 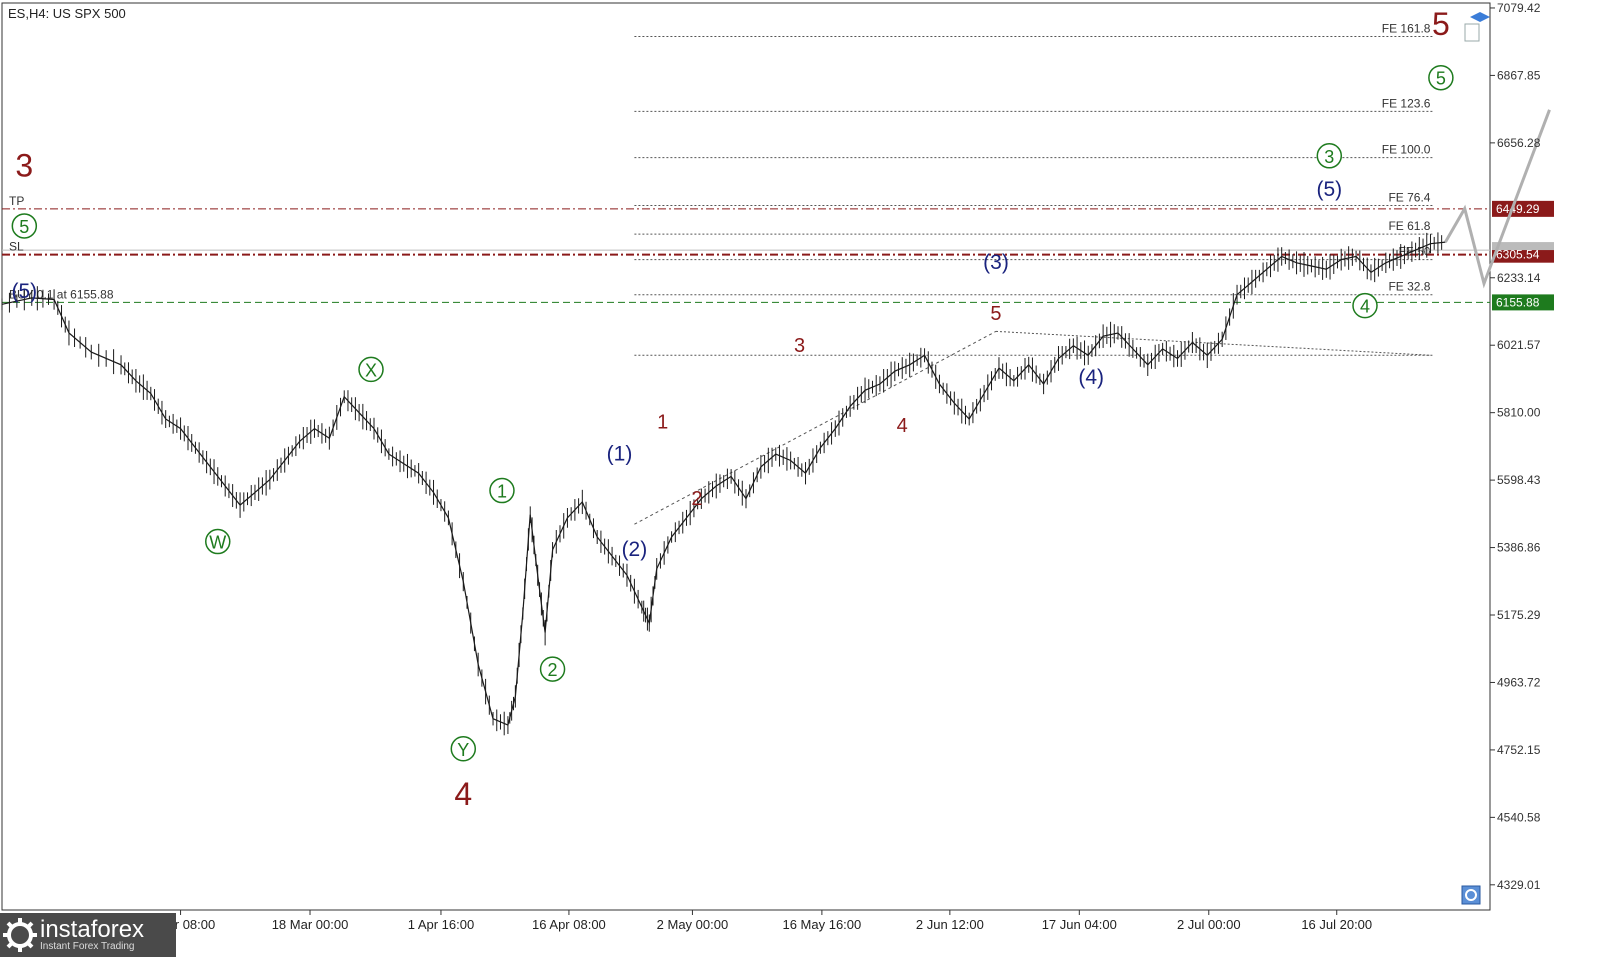 I want to click on wave-label-red: 3, so click(x=799, y=346).